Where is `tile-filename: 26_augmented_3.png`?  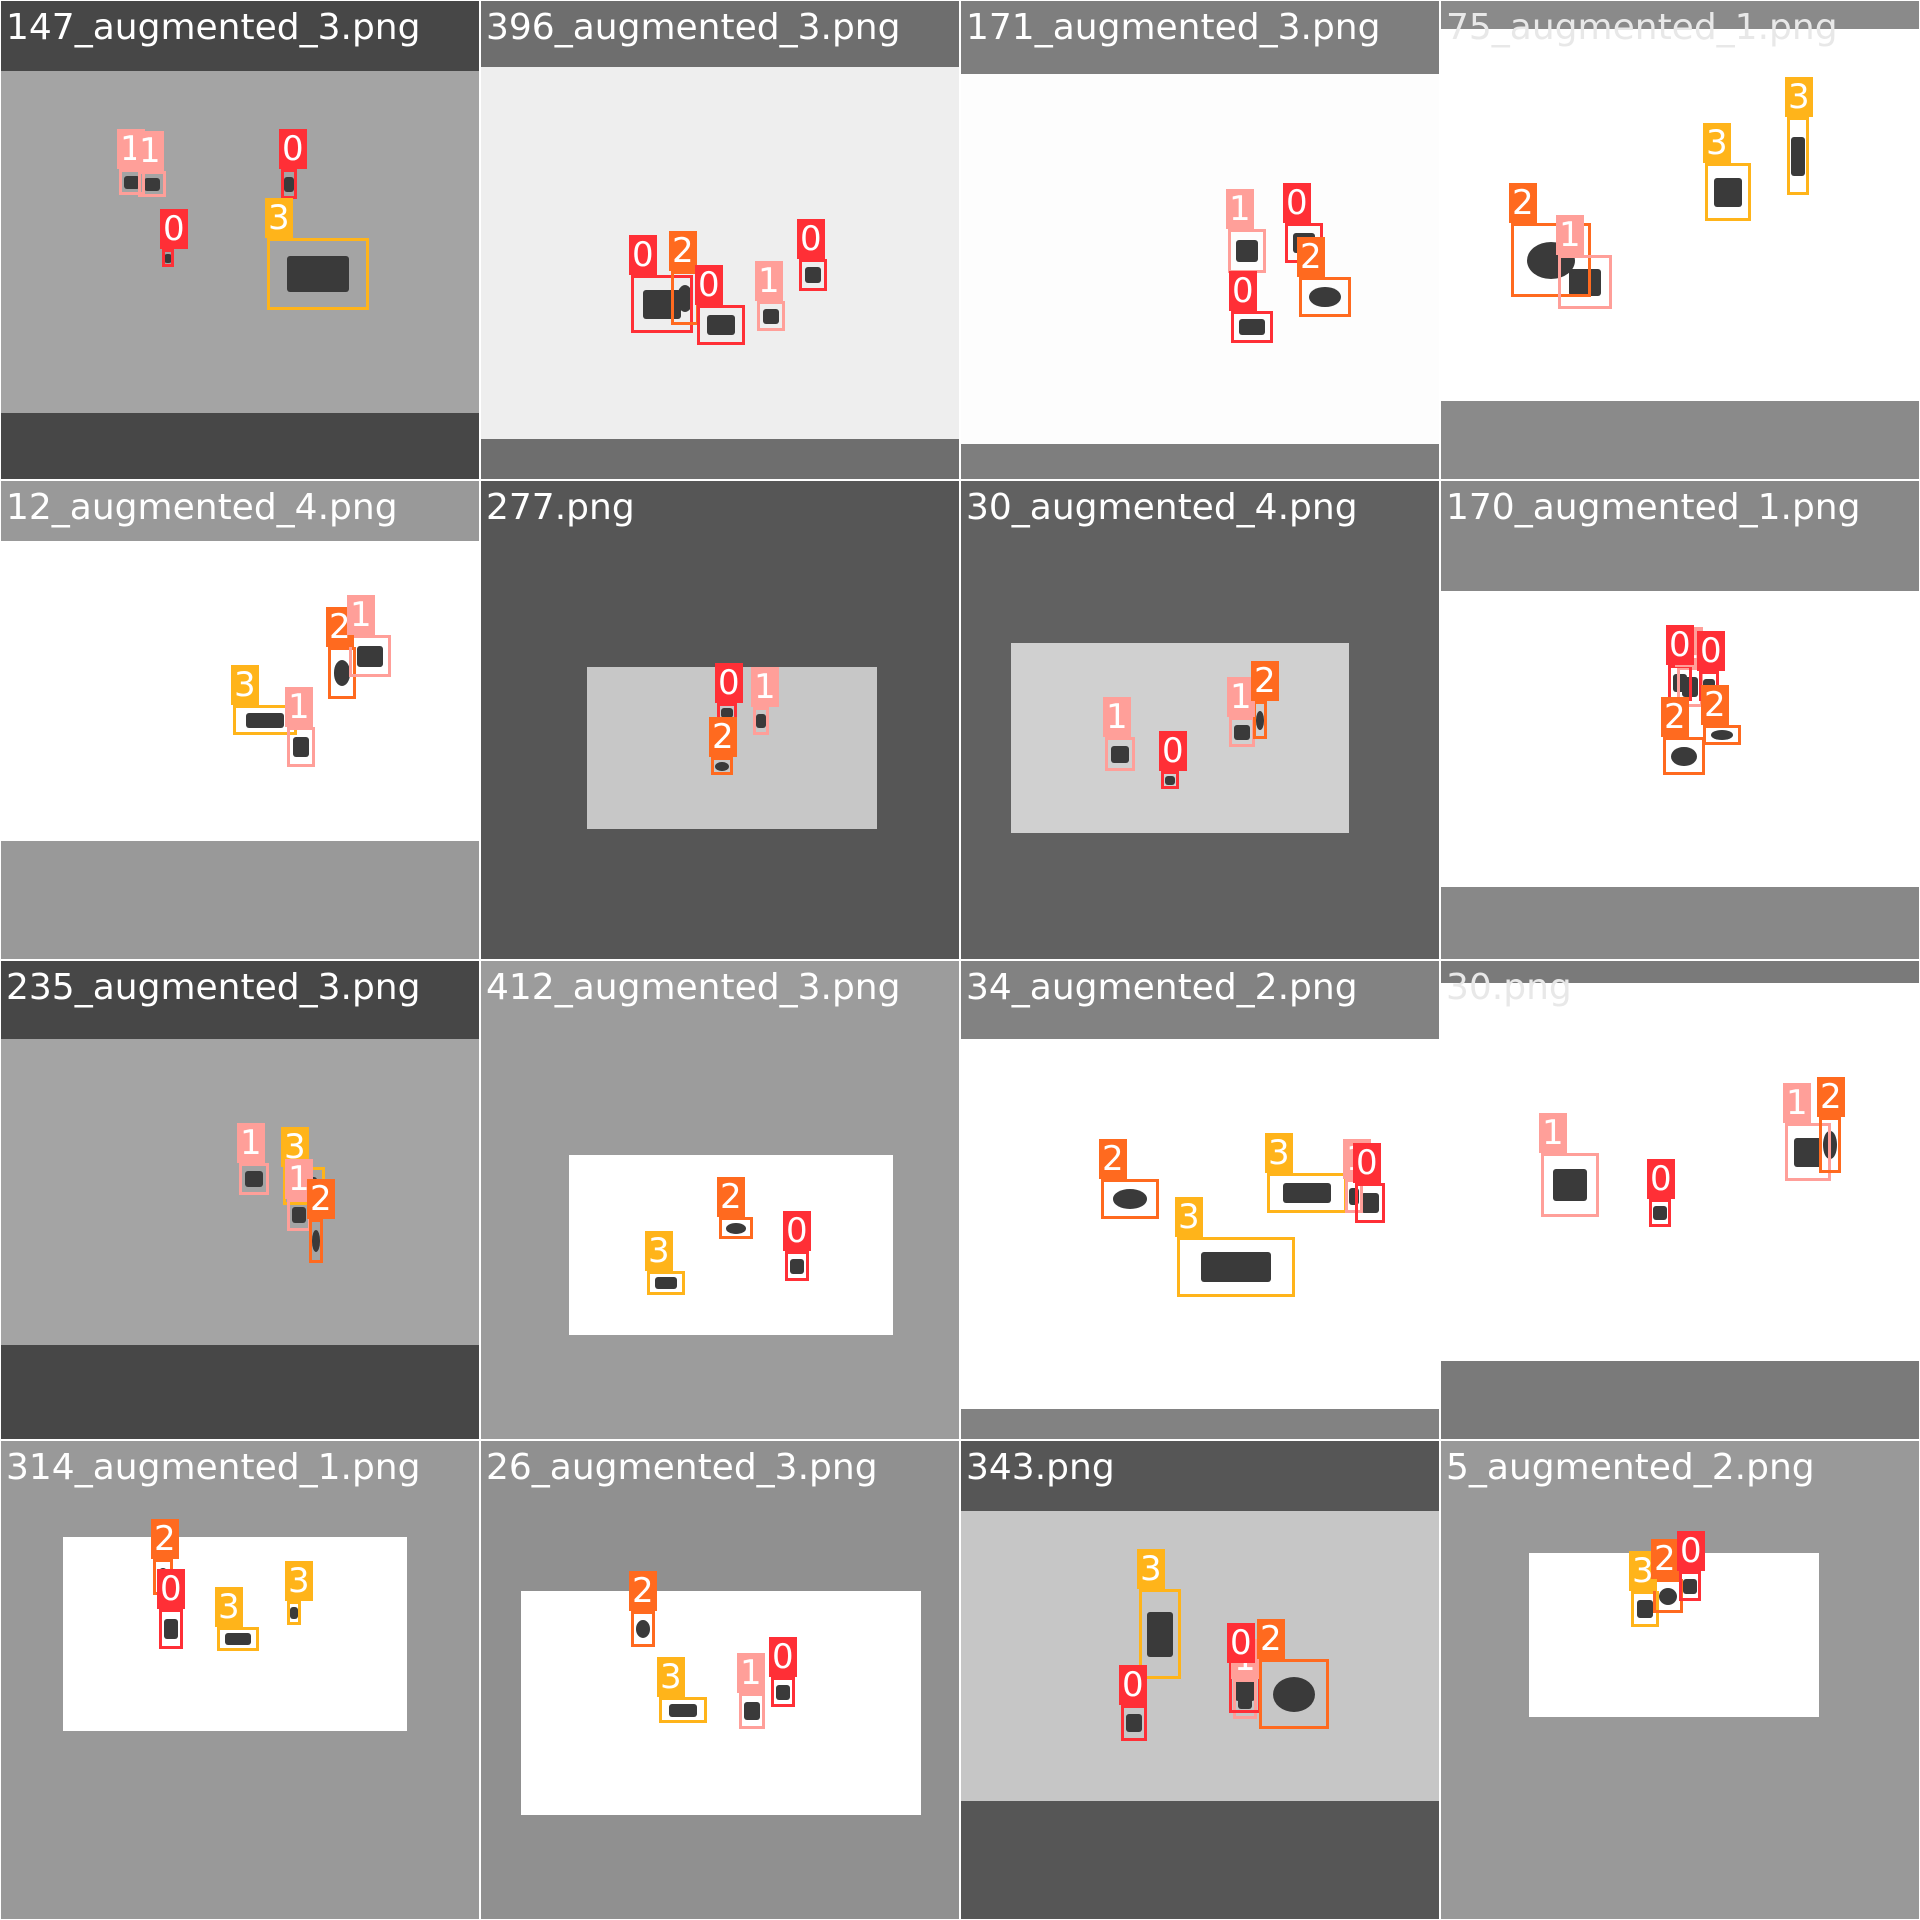
tile-filename: 26_augmented_3.png is located at coordinates (682, 1467).